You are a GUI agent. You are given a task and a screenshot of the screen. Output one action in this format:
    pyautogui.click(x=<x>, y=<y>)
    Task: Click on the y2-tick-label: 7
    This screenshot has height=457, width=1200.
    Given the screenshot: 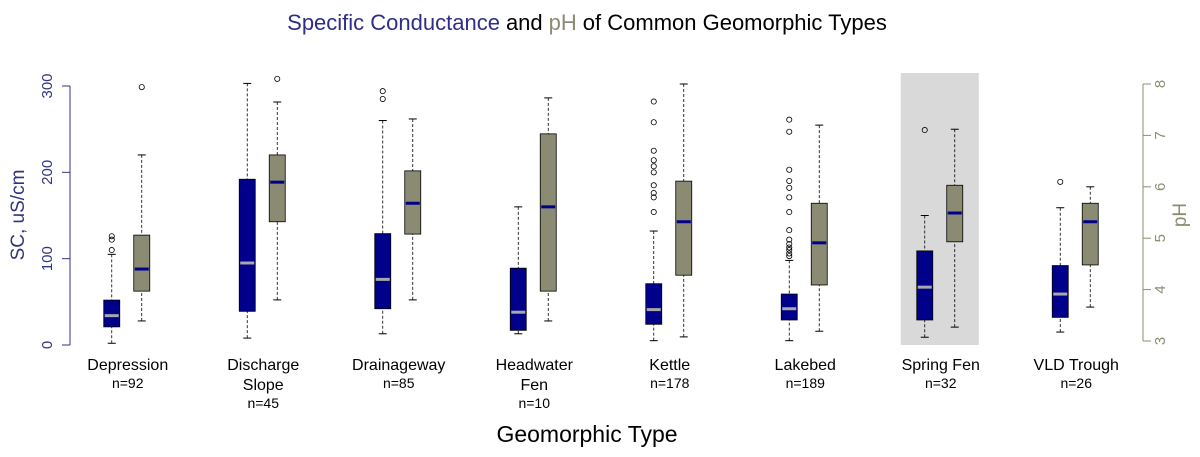 What is the action you would take?
    pyautogui.click(x=1160, y=135)
    